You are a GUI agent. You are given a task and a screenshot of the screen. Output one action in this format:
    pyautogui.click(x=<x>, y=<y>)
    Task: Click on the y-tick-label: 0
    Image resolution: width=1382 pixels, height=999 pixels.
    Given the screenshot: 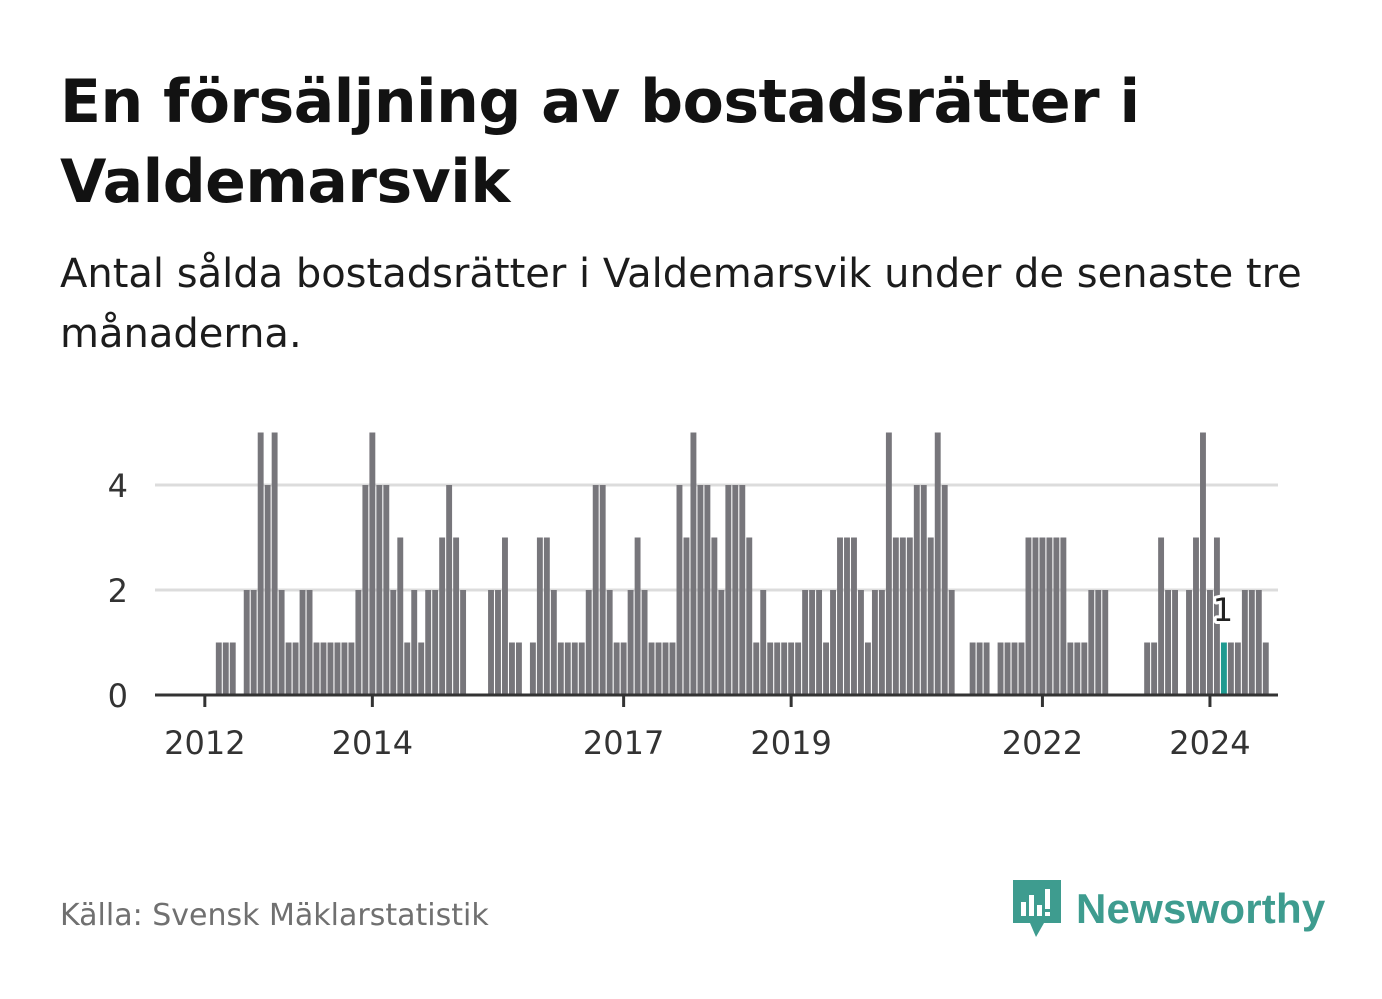 What is the action you would take?
    pyautogui.click(x=118, y=696)
    